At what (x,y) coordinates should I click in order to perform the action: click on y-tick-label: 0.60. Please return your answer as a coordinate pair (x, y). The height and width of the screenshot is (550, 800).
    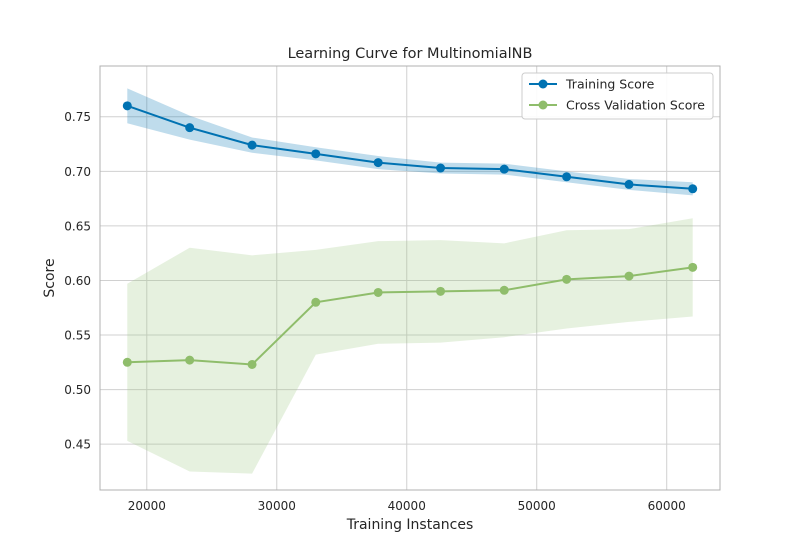
    Looking at the image, I should click on (77, 281).